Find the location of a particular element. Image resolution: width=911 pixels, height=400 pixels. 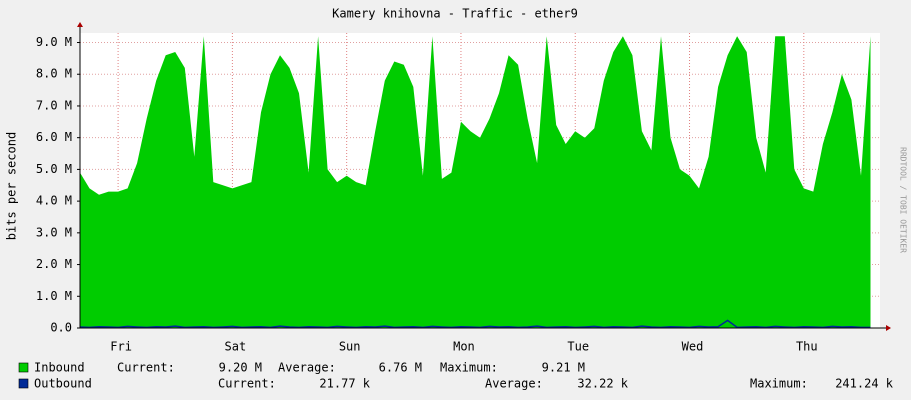

x-tick-label: Thu is located at coordinates (807, 347).